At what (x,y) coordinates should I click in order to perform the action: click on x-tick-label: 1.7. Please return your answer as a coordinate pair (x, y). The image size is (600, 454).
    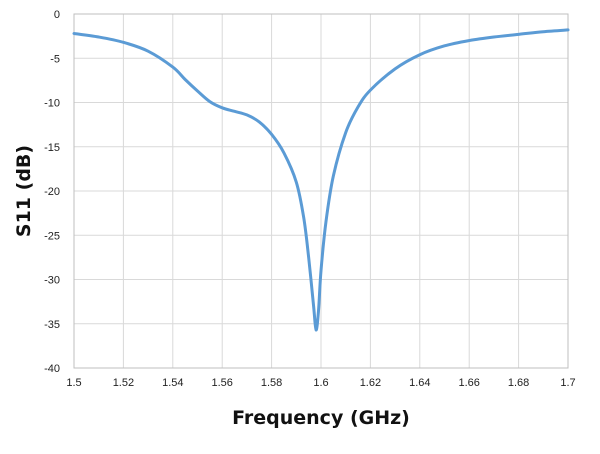
    Looking at the image, I should click on (567, 383).